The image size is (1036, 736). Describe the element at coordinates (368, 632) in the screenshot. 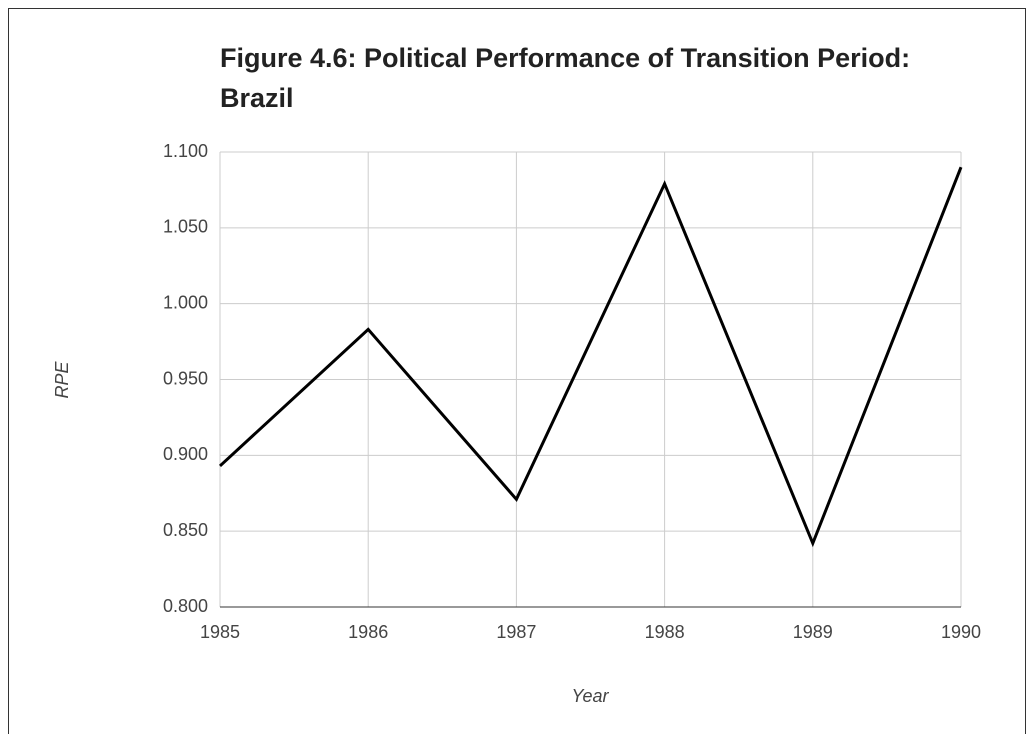

I see `x-tick-label: 1986` at that location.